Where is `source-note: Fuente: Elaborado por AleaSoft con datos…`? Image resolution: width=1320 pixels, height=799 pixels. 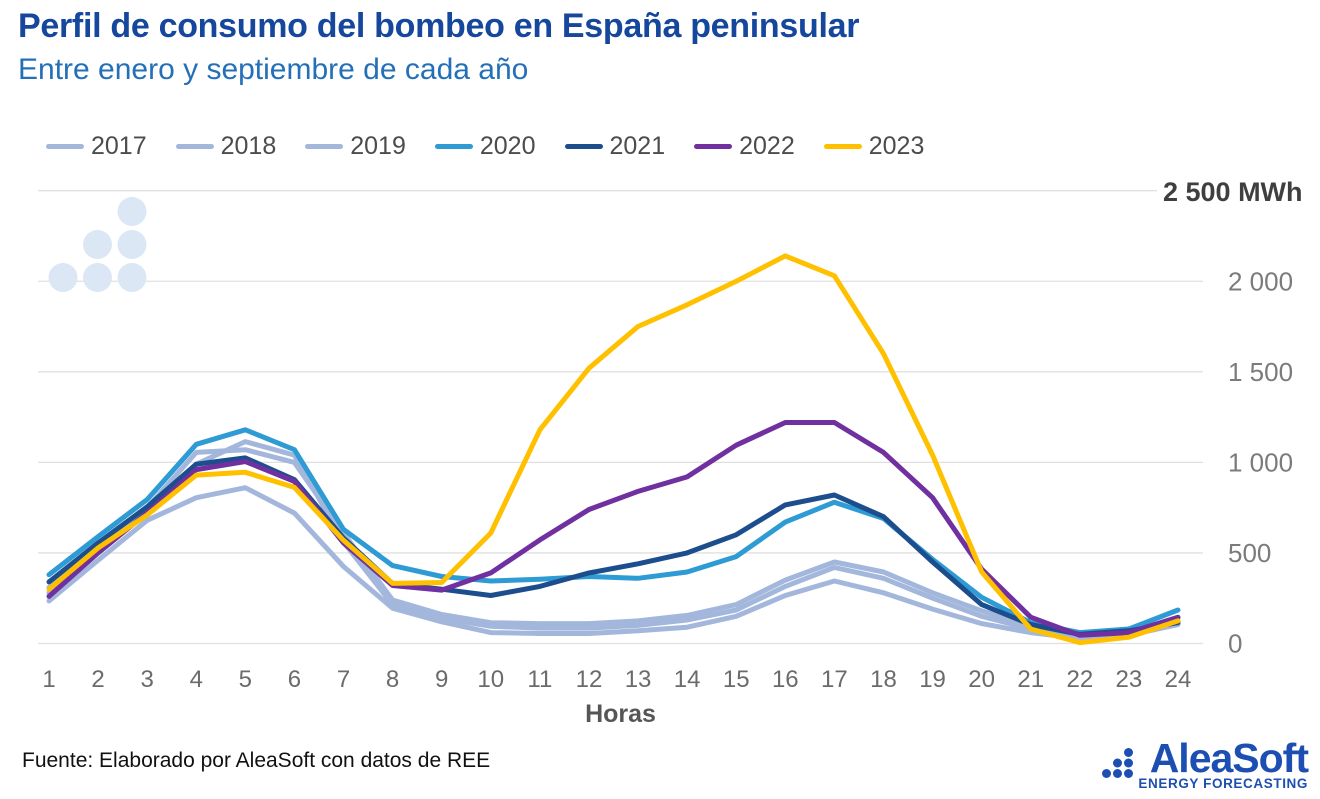
source-note: Fuente: Elaborado por AleaSoft con datos… is located at coordinates (256, 760).